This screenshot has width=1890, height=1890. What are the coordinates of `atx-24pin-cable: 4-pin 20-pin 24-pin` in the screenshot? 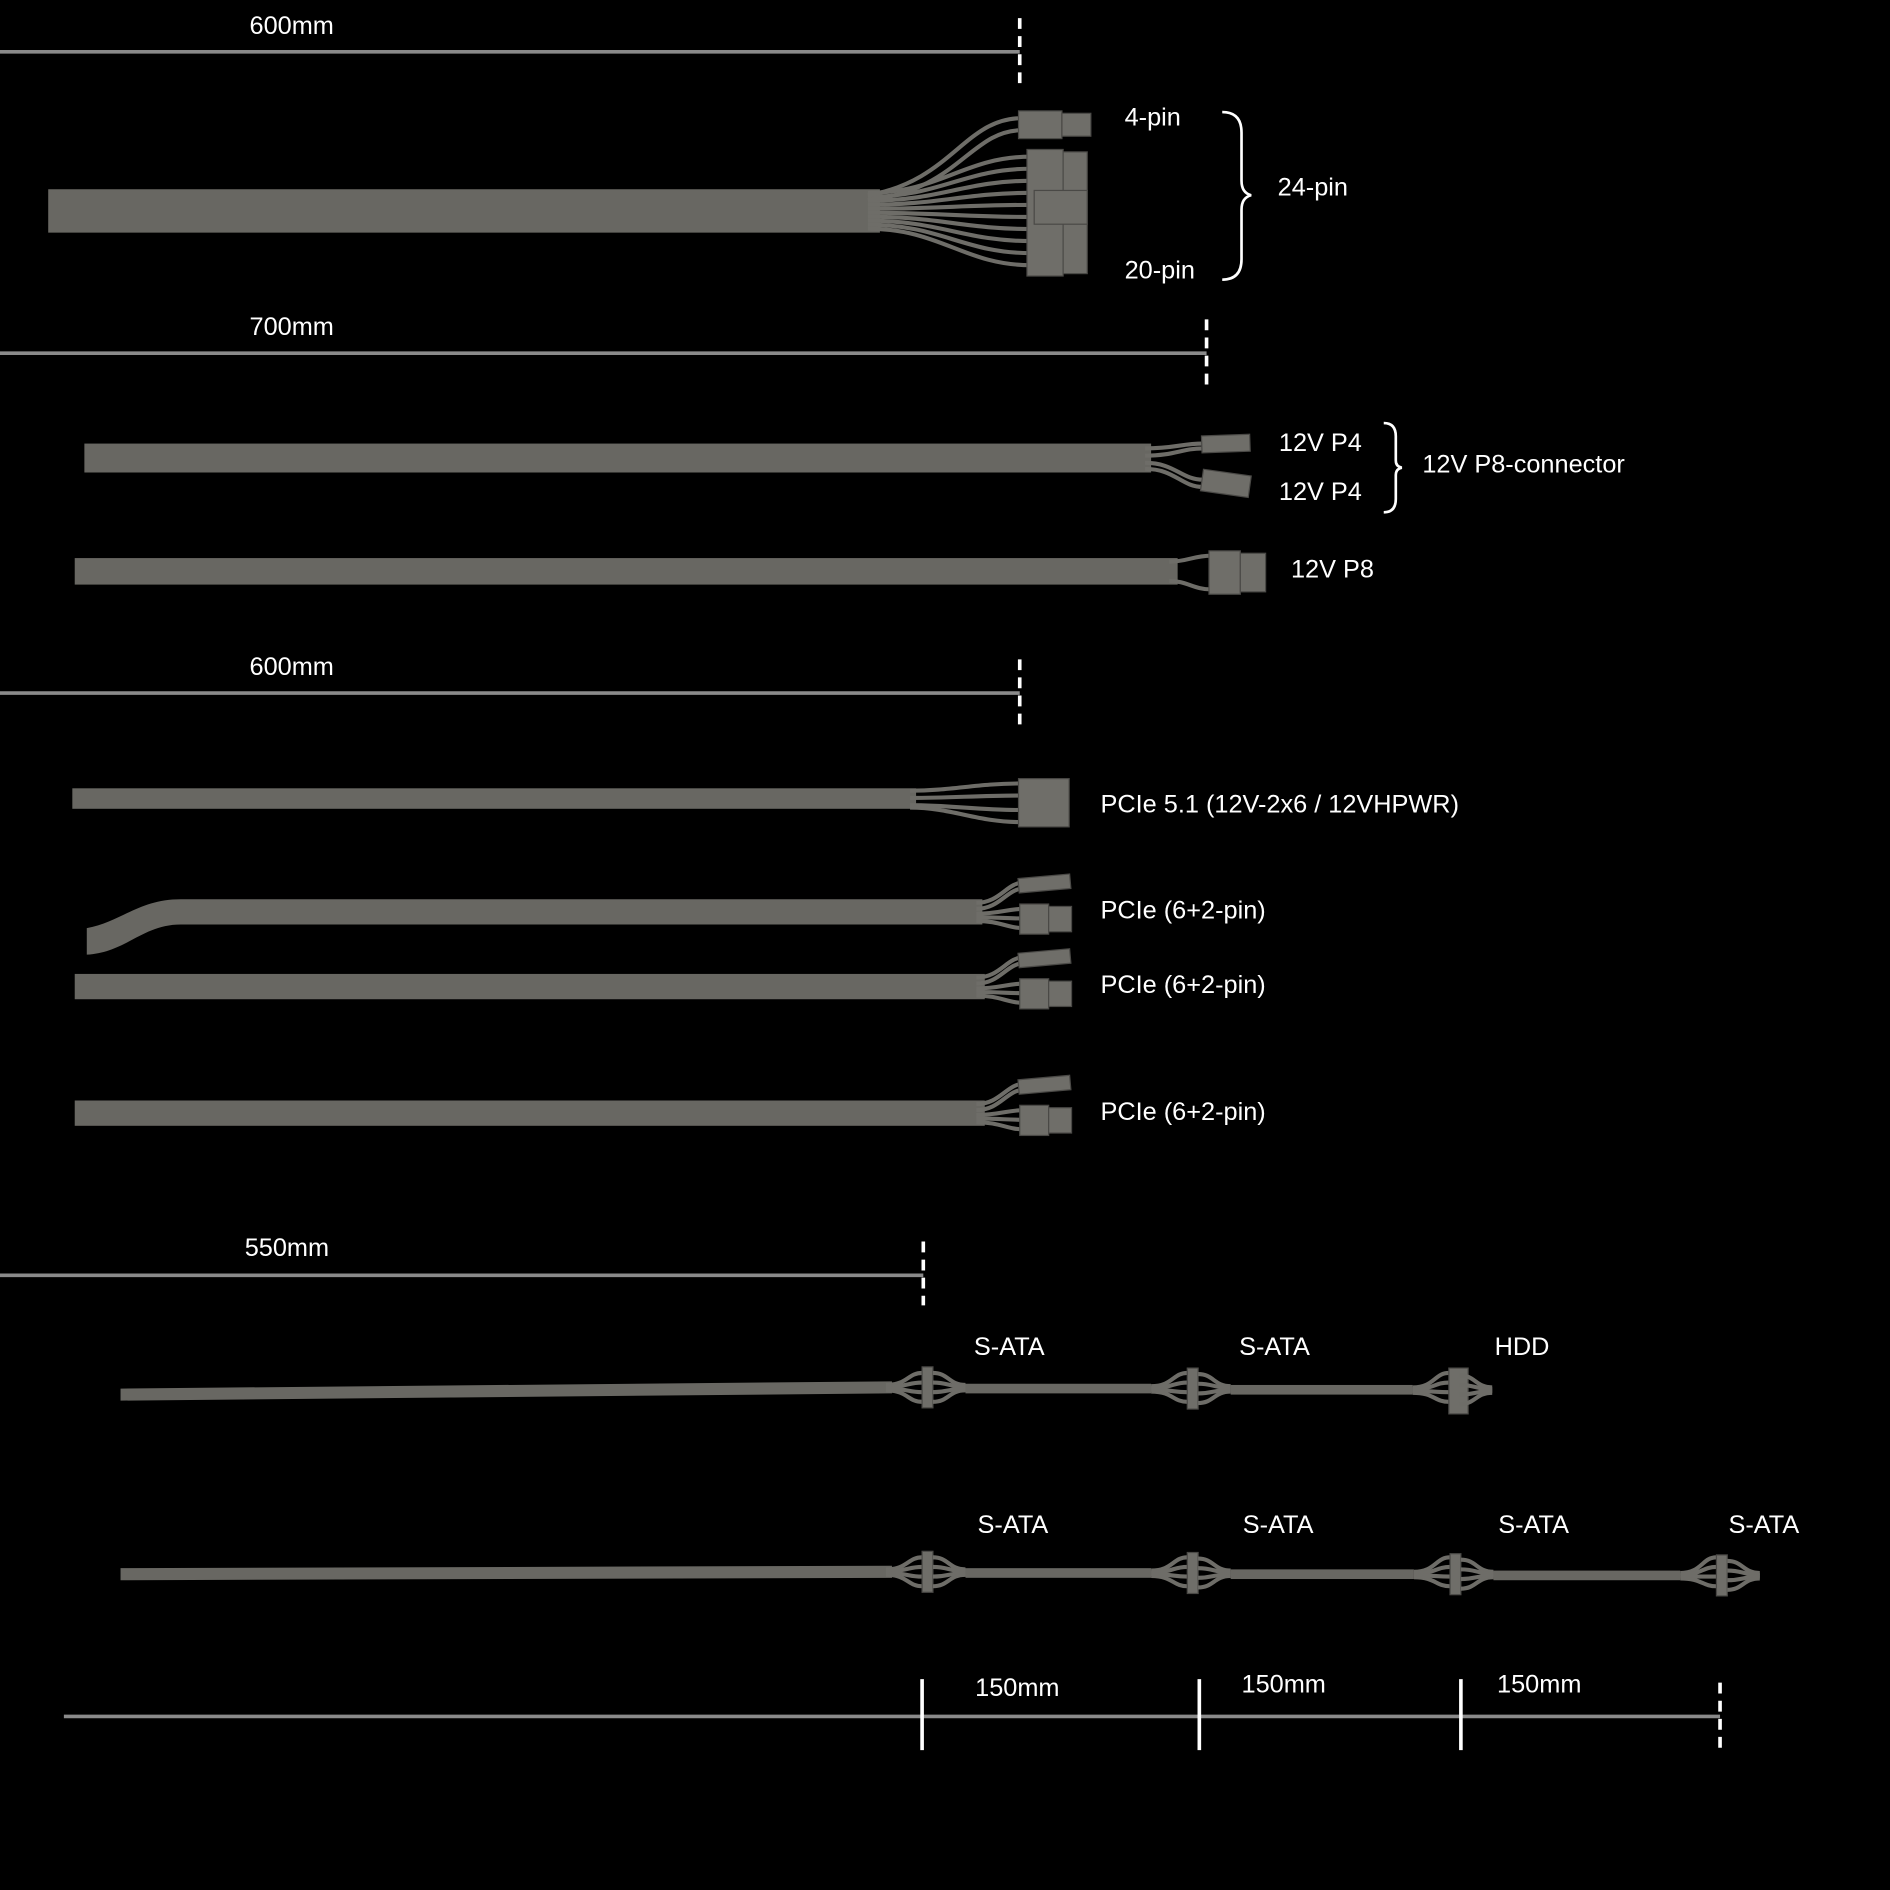 It's located at (698, 193).